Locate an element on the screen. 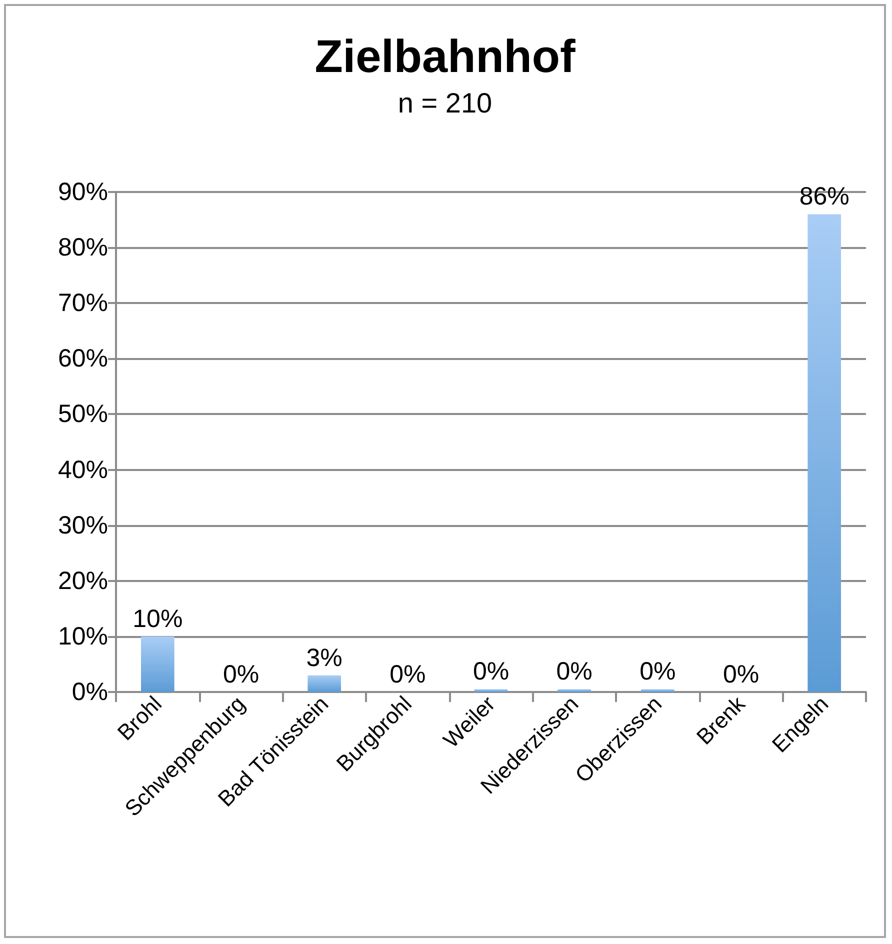  y-tick-label: 60% is located at coordinates (83, 358).